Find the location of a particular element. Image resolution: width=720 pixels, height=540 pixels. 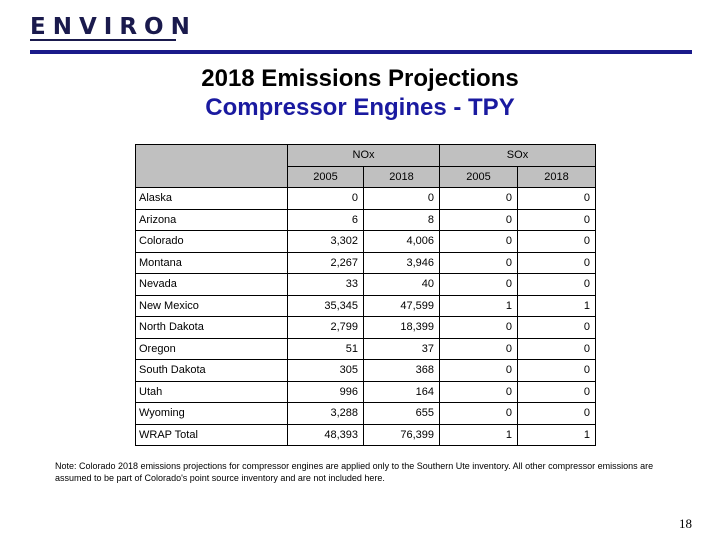

value-cell: 47,599 is located at coordinates (401, 305).